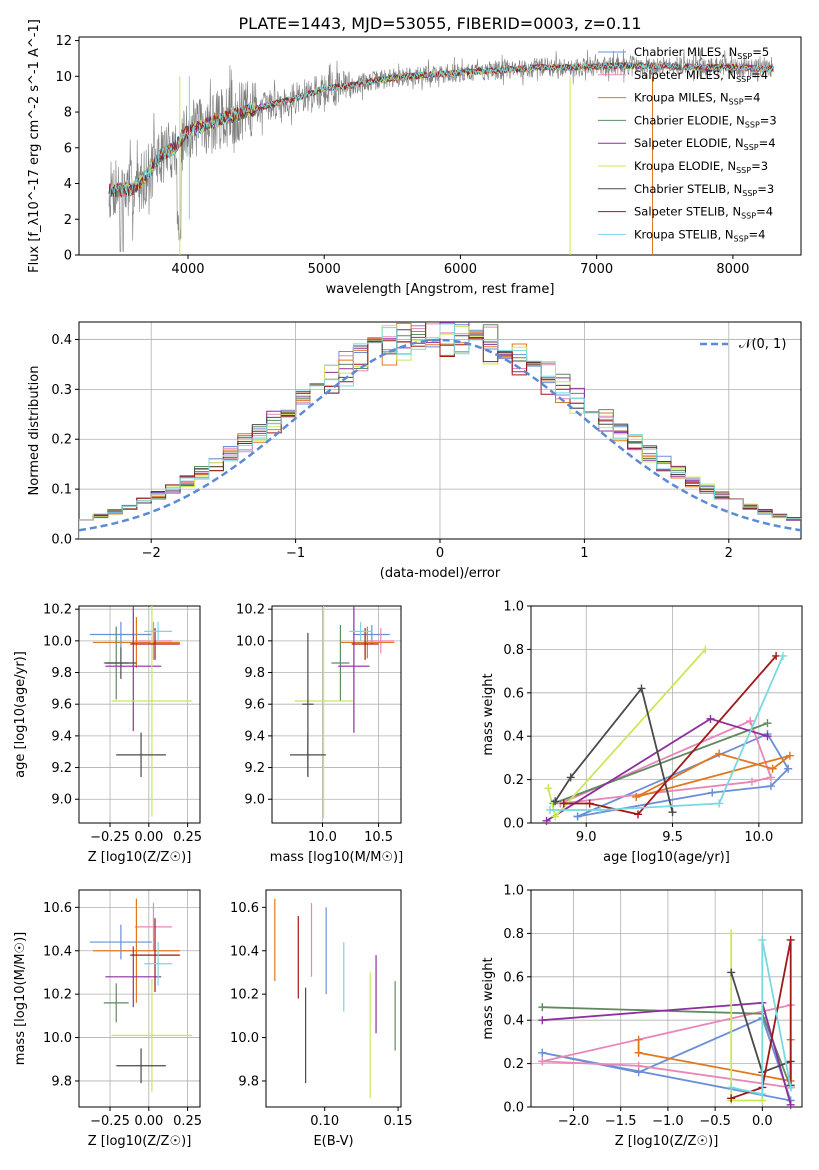  Describe the element at coordinates (666, 857) in the screenshot. I see `x-axis-label: age [log10(age/yr)]` at that location.